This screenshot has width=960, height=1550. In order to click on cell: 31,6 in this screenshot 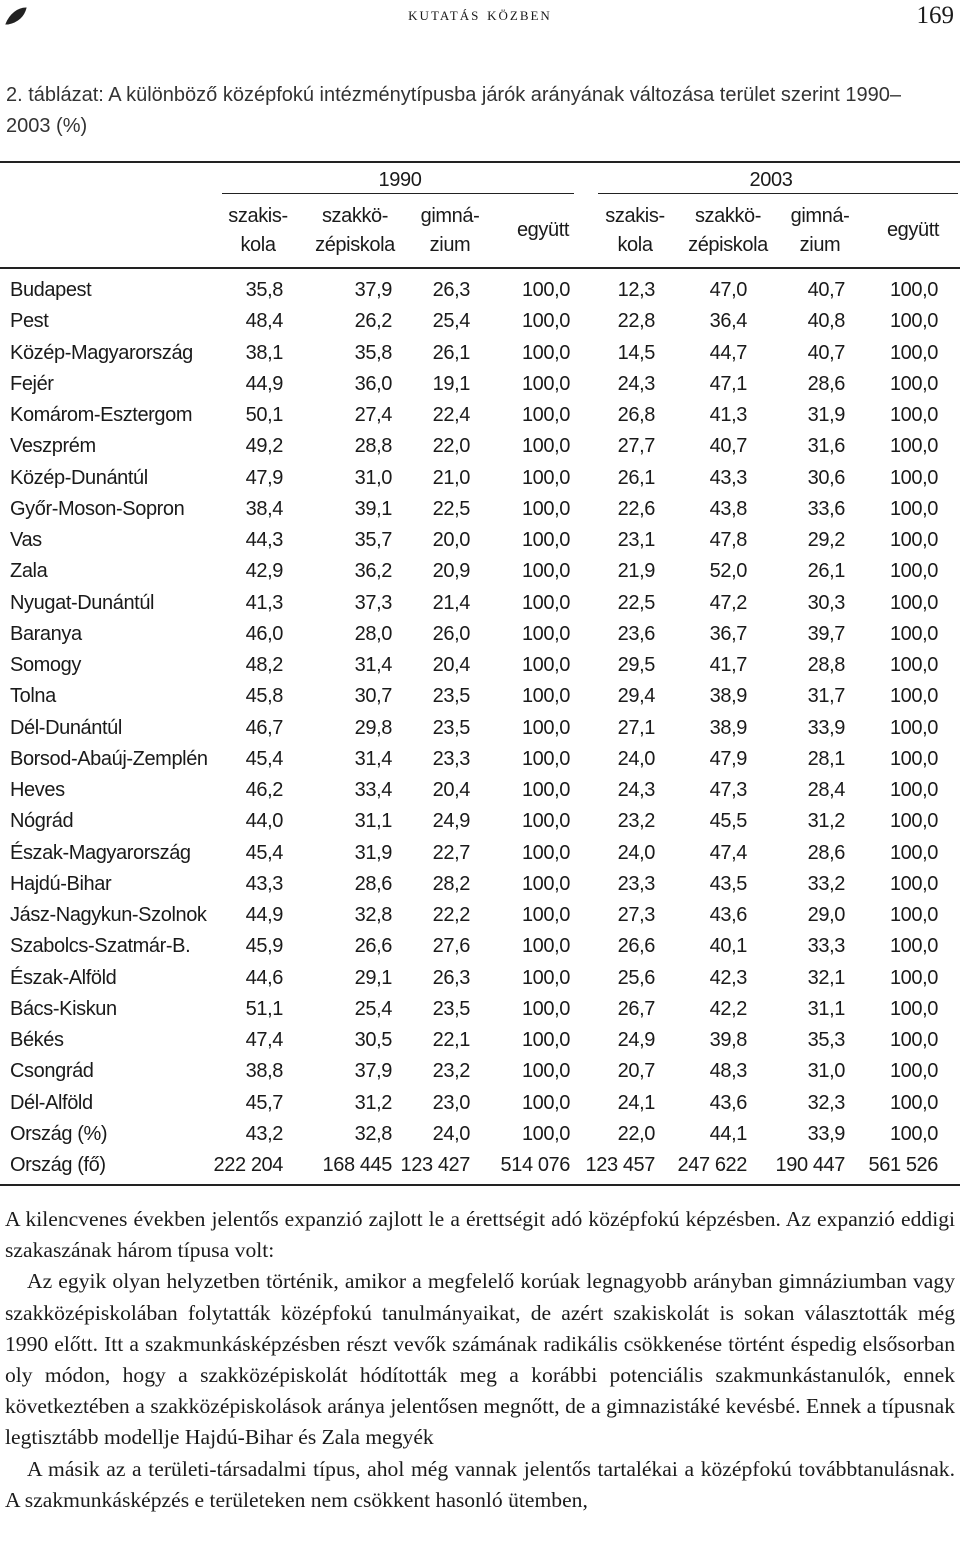, I will do `click(826, 446)`.